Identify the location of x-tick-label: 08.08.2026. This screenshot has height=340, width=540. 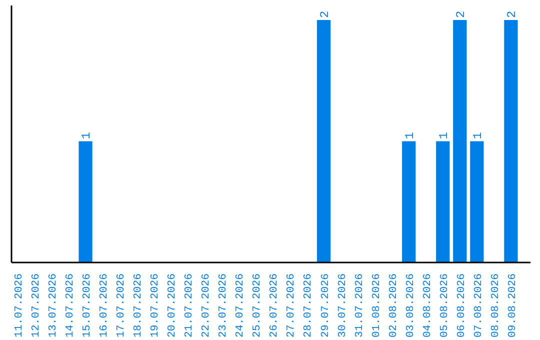
(496, 305).